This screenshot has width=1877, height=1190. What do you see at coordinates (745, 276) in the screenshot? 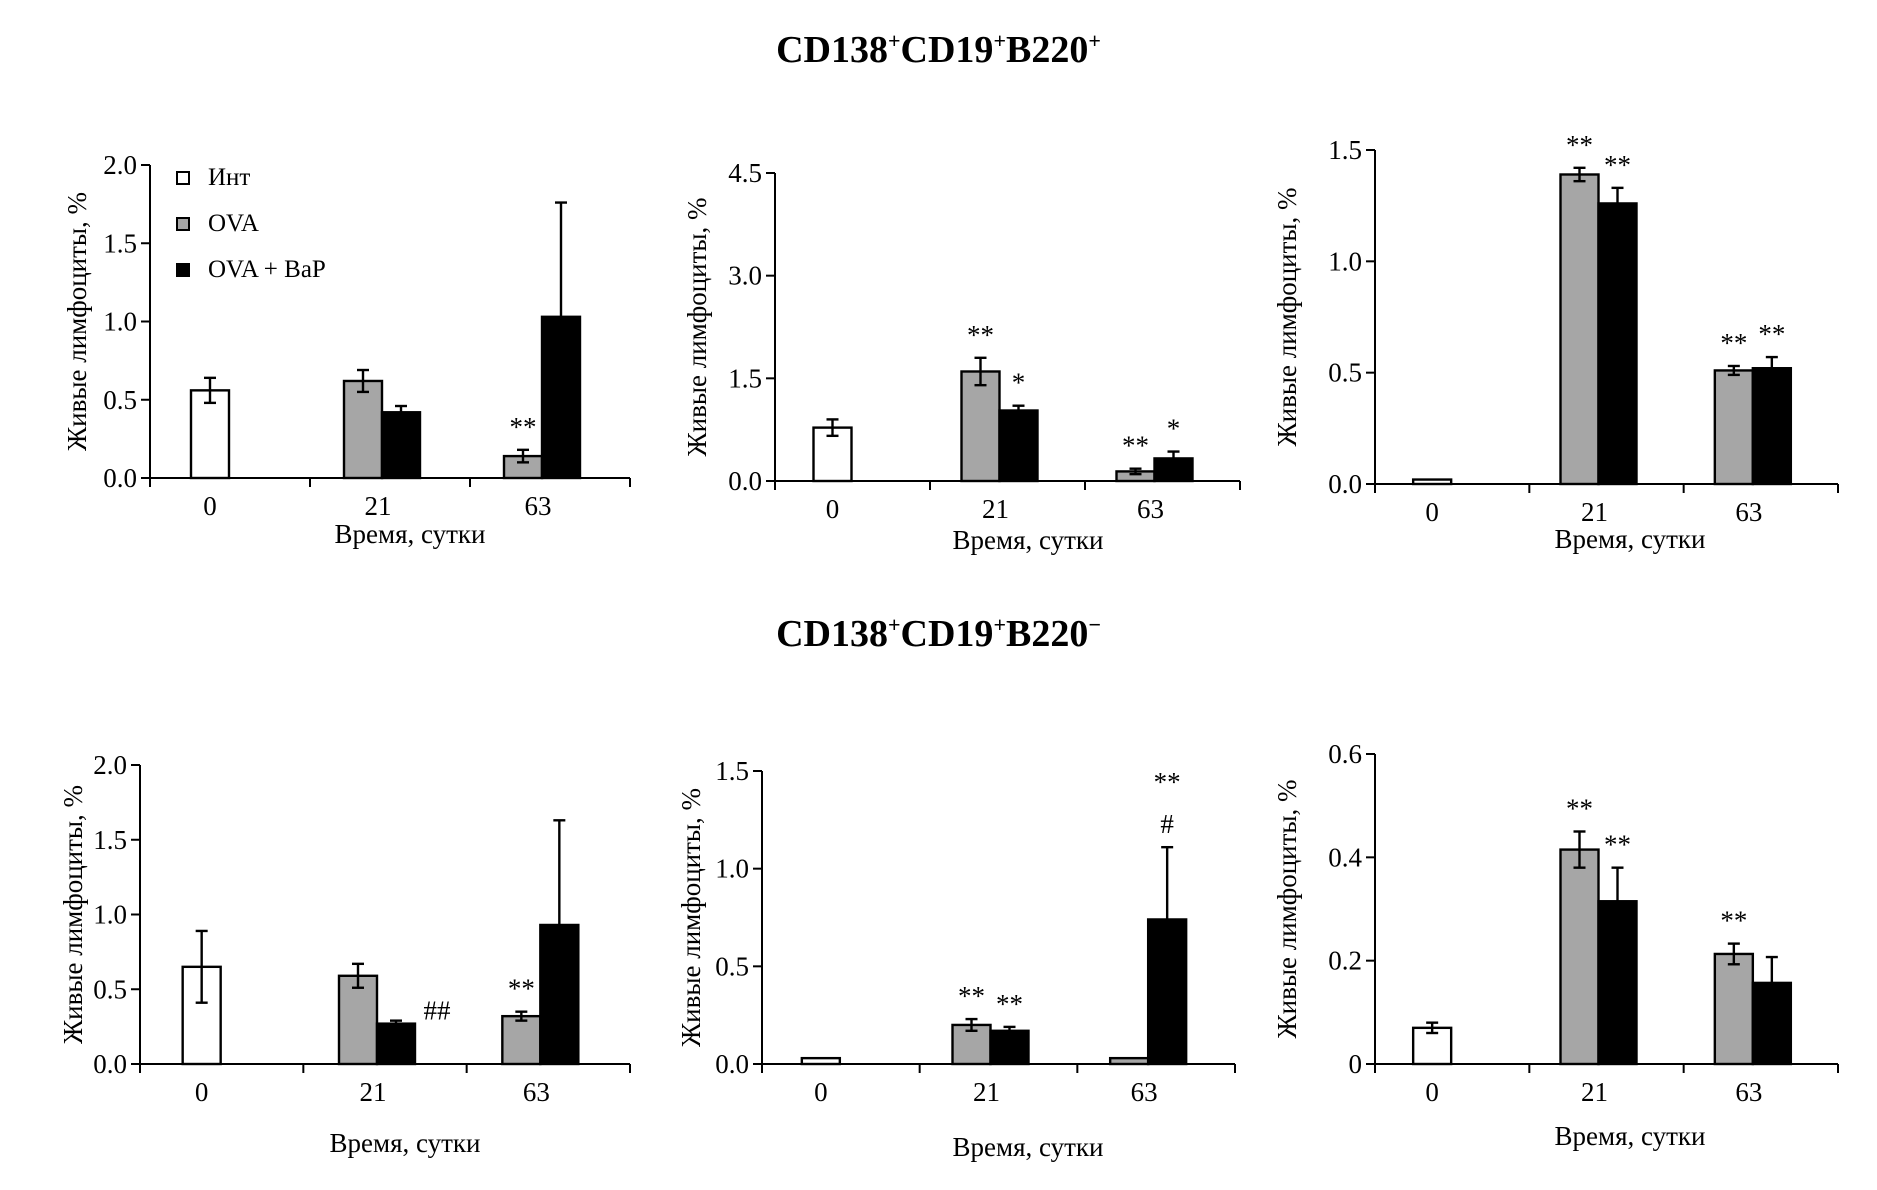
I see `y-tick-label: 3.0` at bounding box center [745, 276].